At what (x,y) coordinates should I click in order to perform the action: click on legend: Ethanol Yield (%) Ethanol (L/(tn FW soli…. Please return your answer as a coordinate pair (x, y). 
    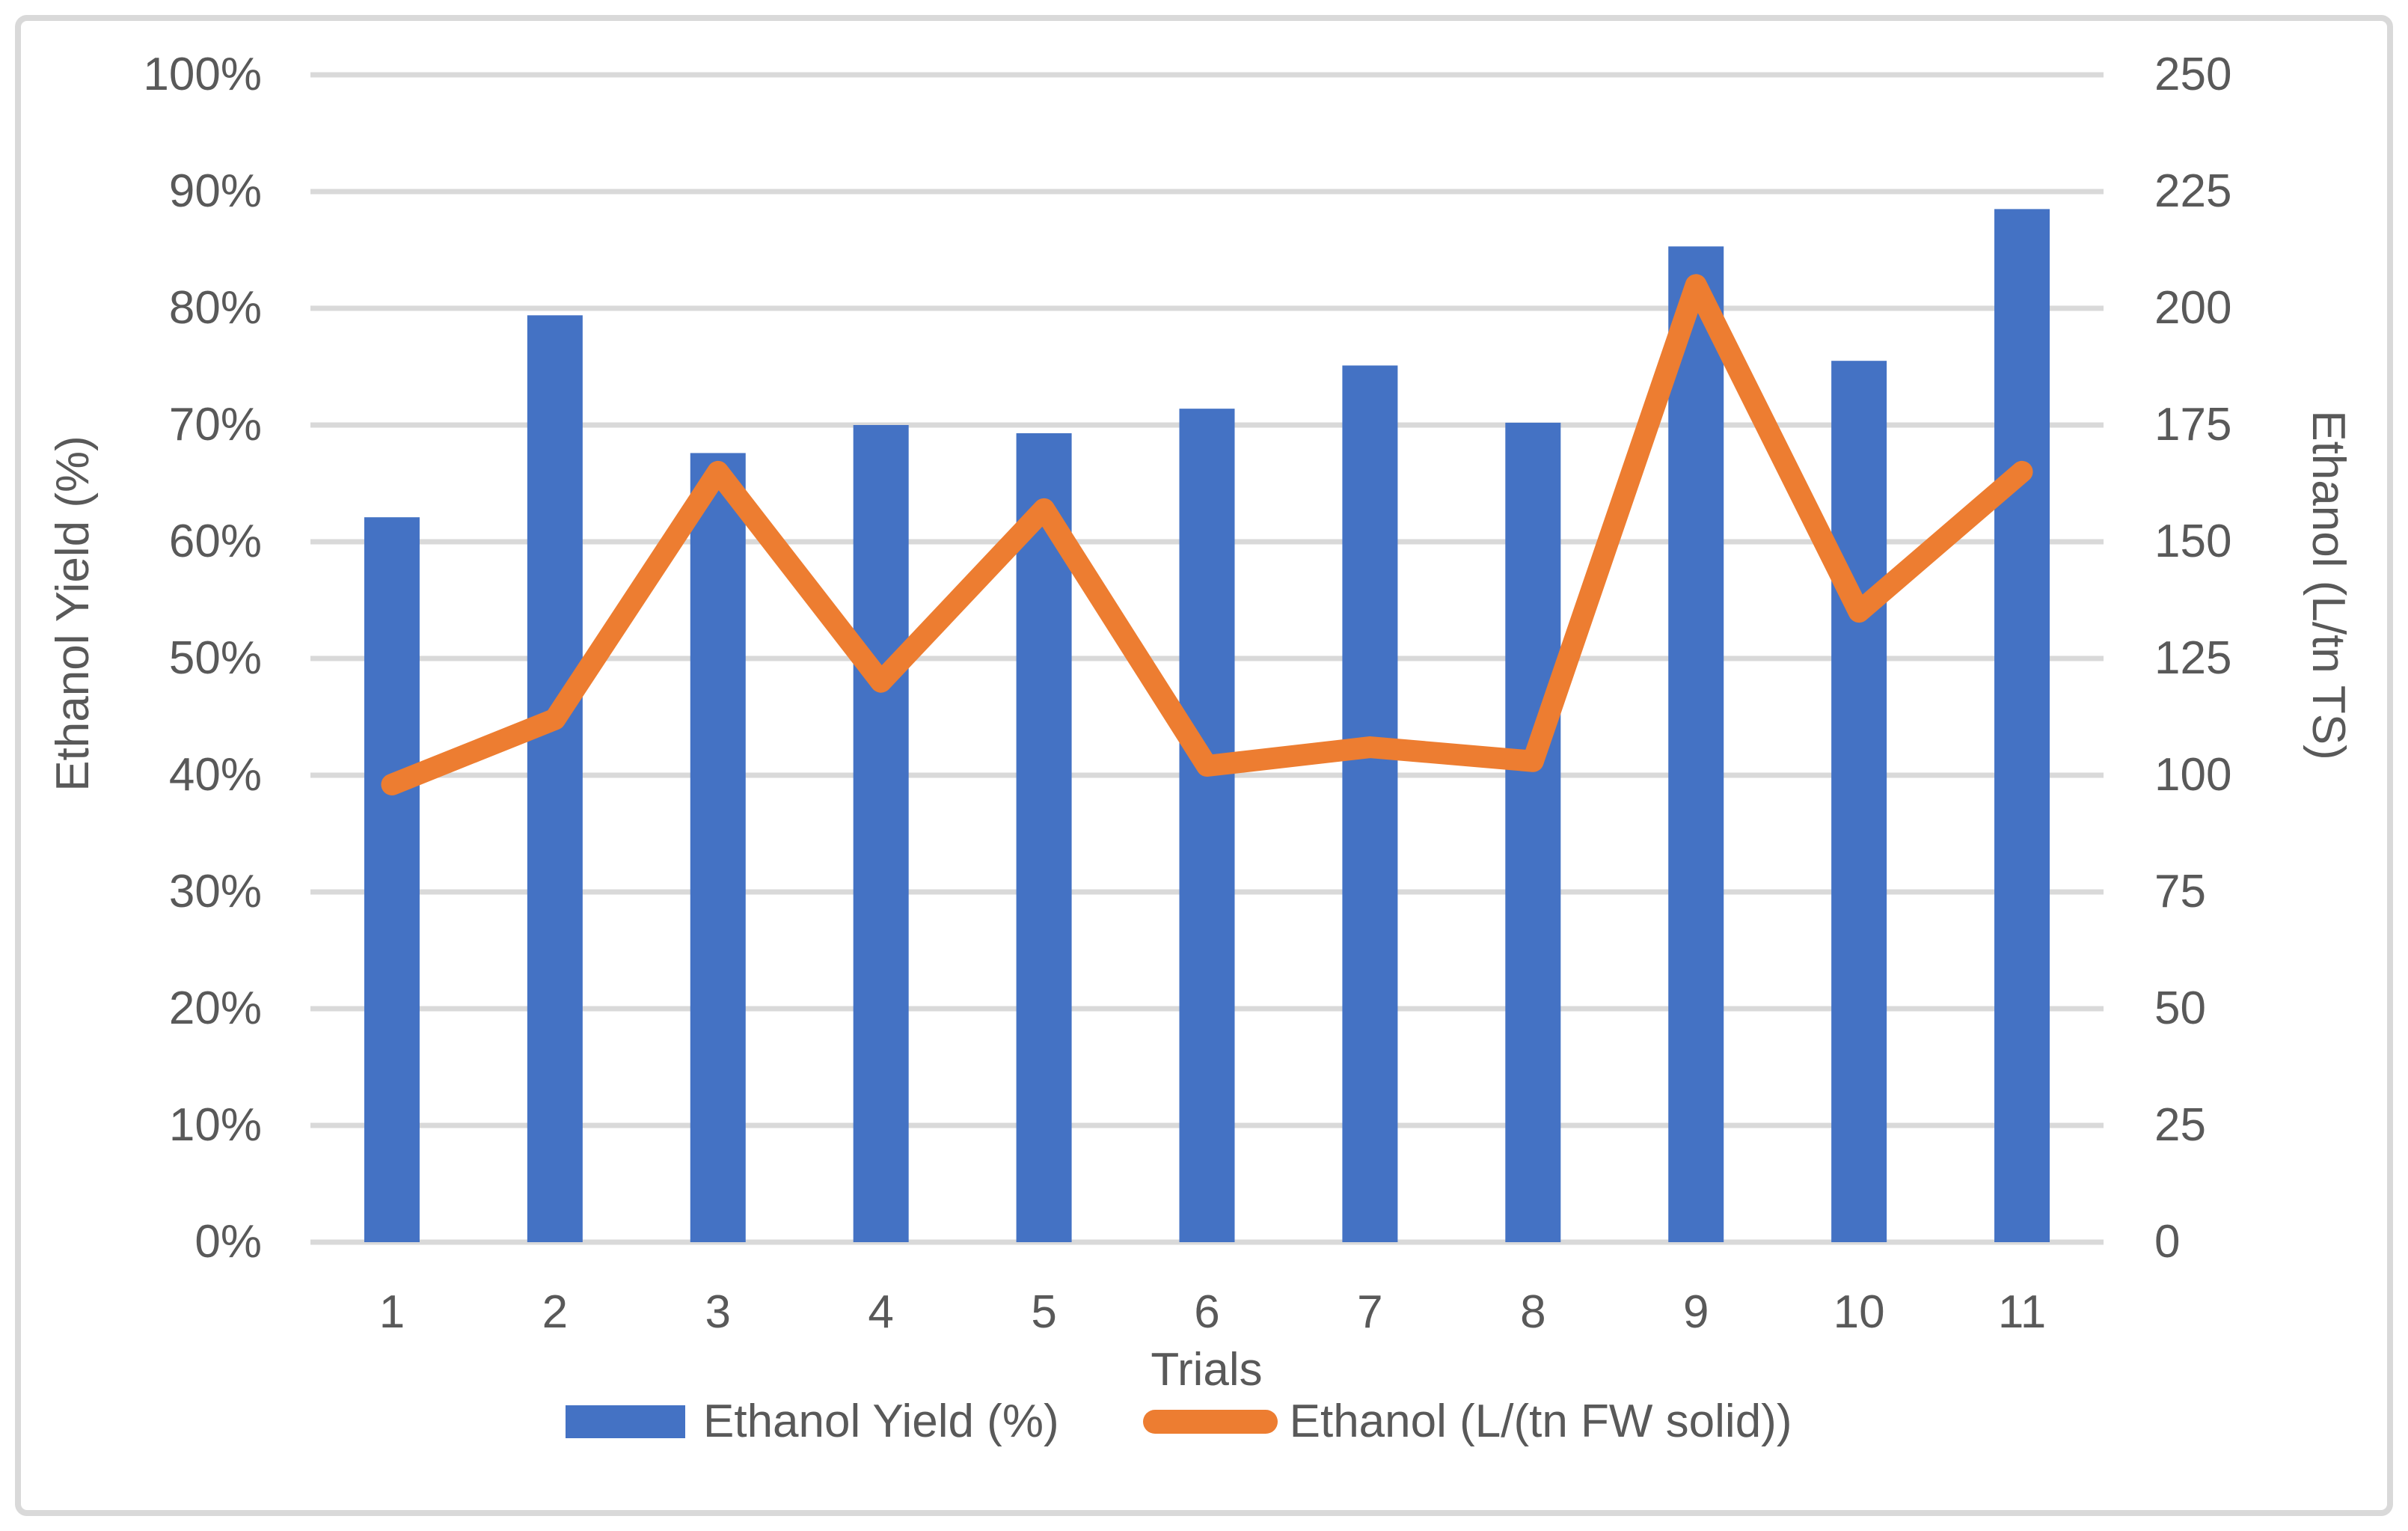
    Looking at the image, I should click on (1179, 1422).